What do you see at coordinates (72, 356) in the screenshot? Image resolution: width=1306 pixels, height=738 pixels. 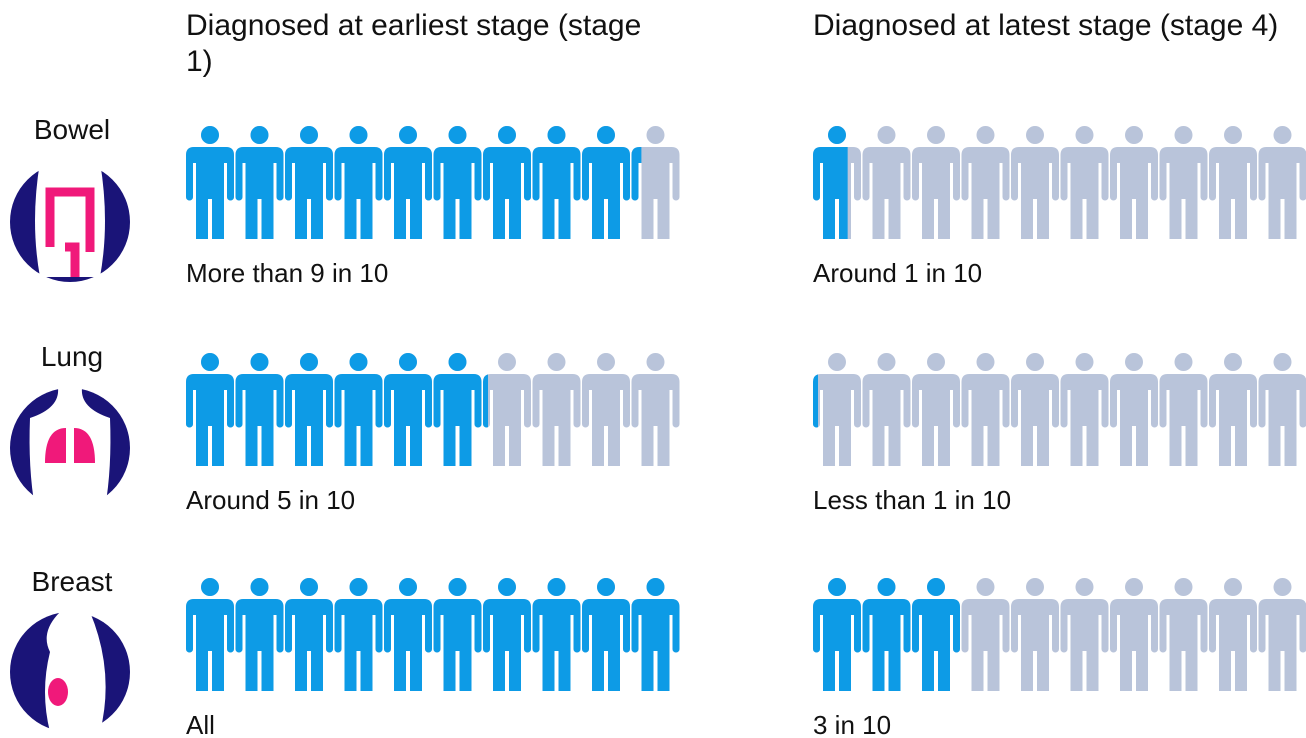 I see `category-label: Lung` at bounding box center [72, 356].